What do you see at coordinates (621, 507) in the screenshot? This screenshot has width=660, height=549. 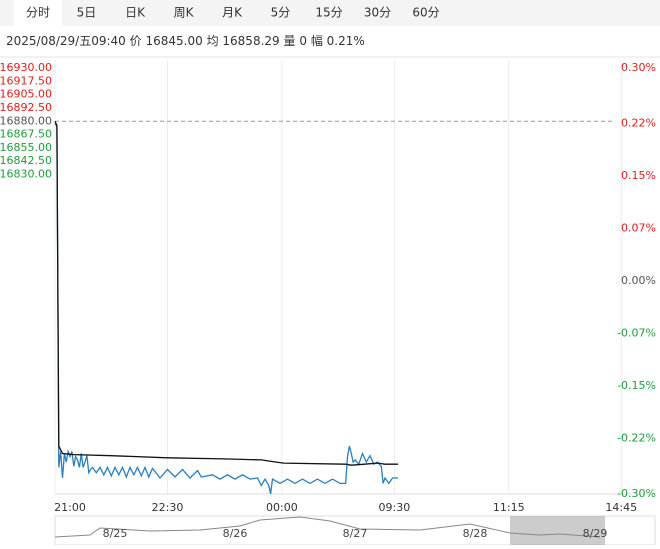 I see `x-tick-label: 14:45` at bounding box center [621, 507].